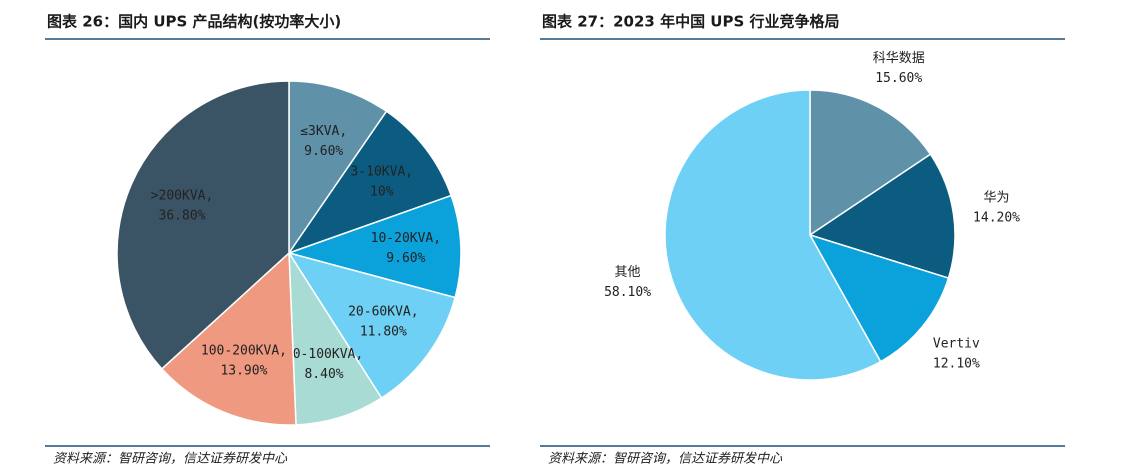 This screenshot has height=471, width=1137. What do you see at coordinates (182, 195) in the screenshot?
I see `slice-label: >200KVA,` at bounding box center [182, 195].